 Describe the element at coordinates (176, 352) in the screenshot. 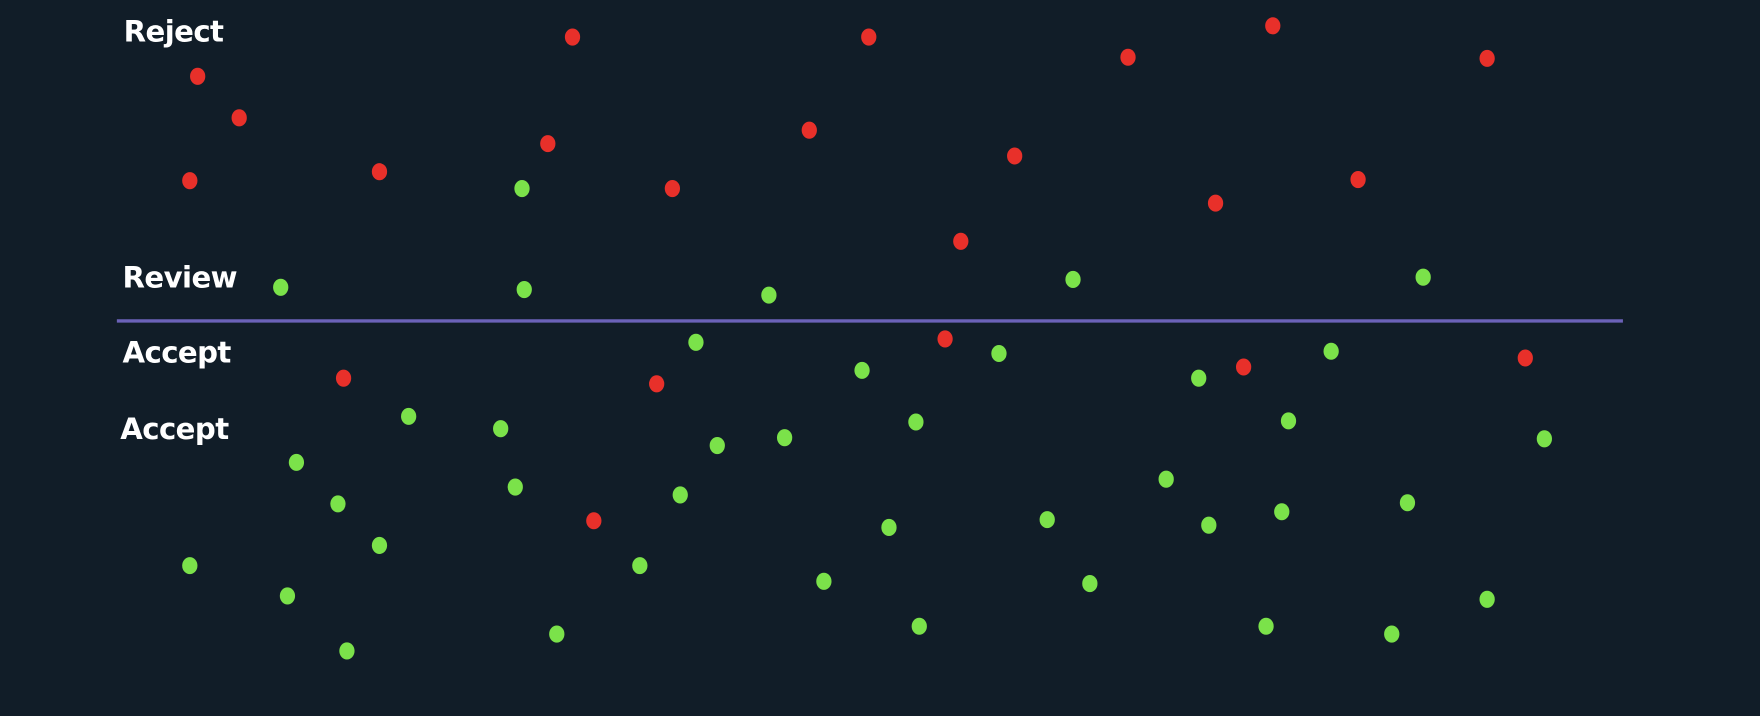

I see `label-accept-upper: Accept` at that location.